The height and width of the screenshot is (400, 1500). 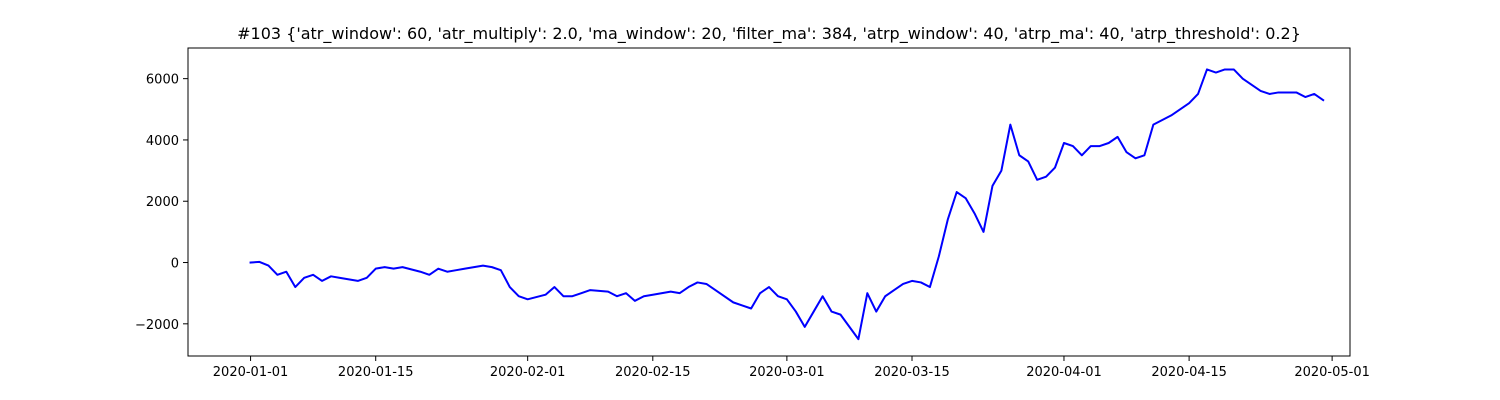 I want to click on y-tick-label: 4000, so click(x=162, y=141).